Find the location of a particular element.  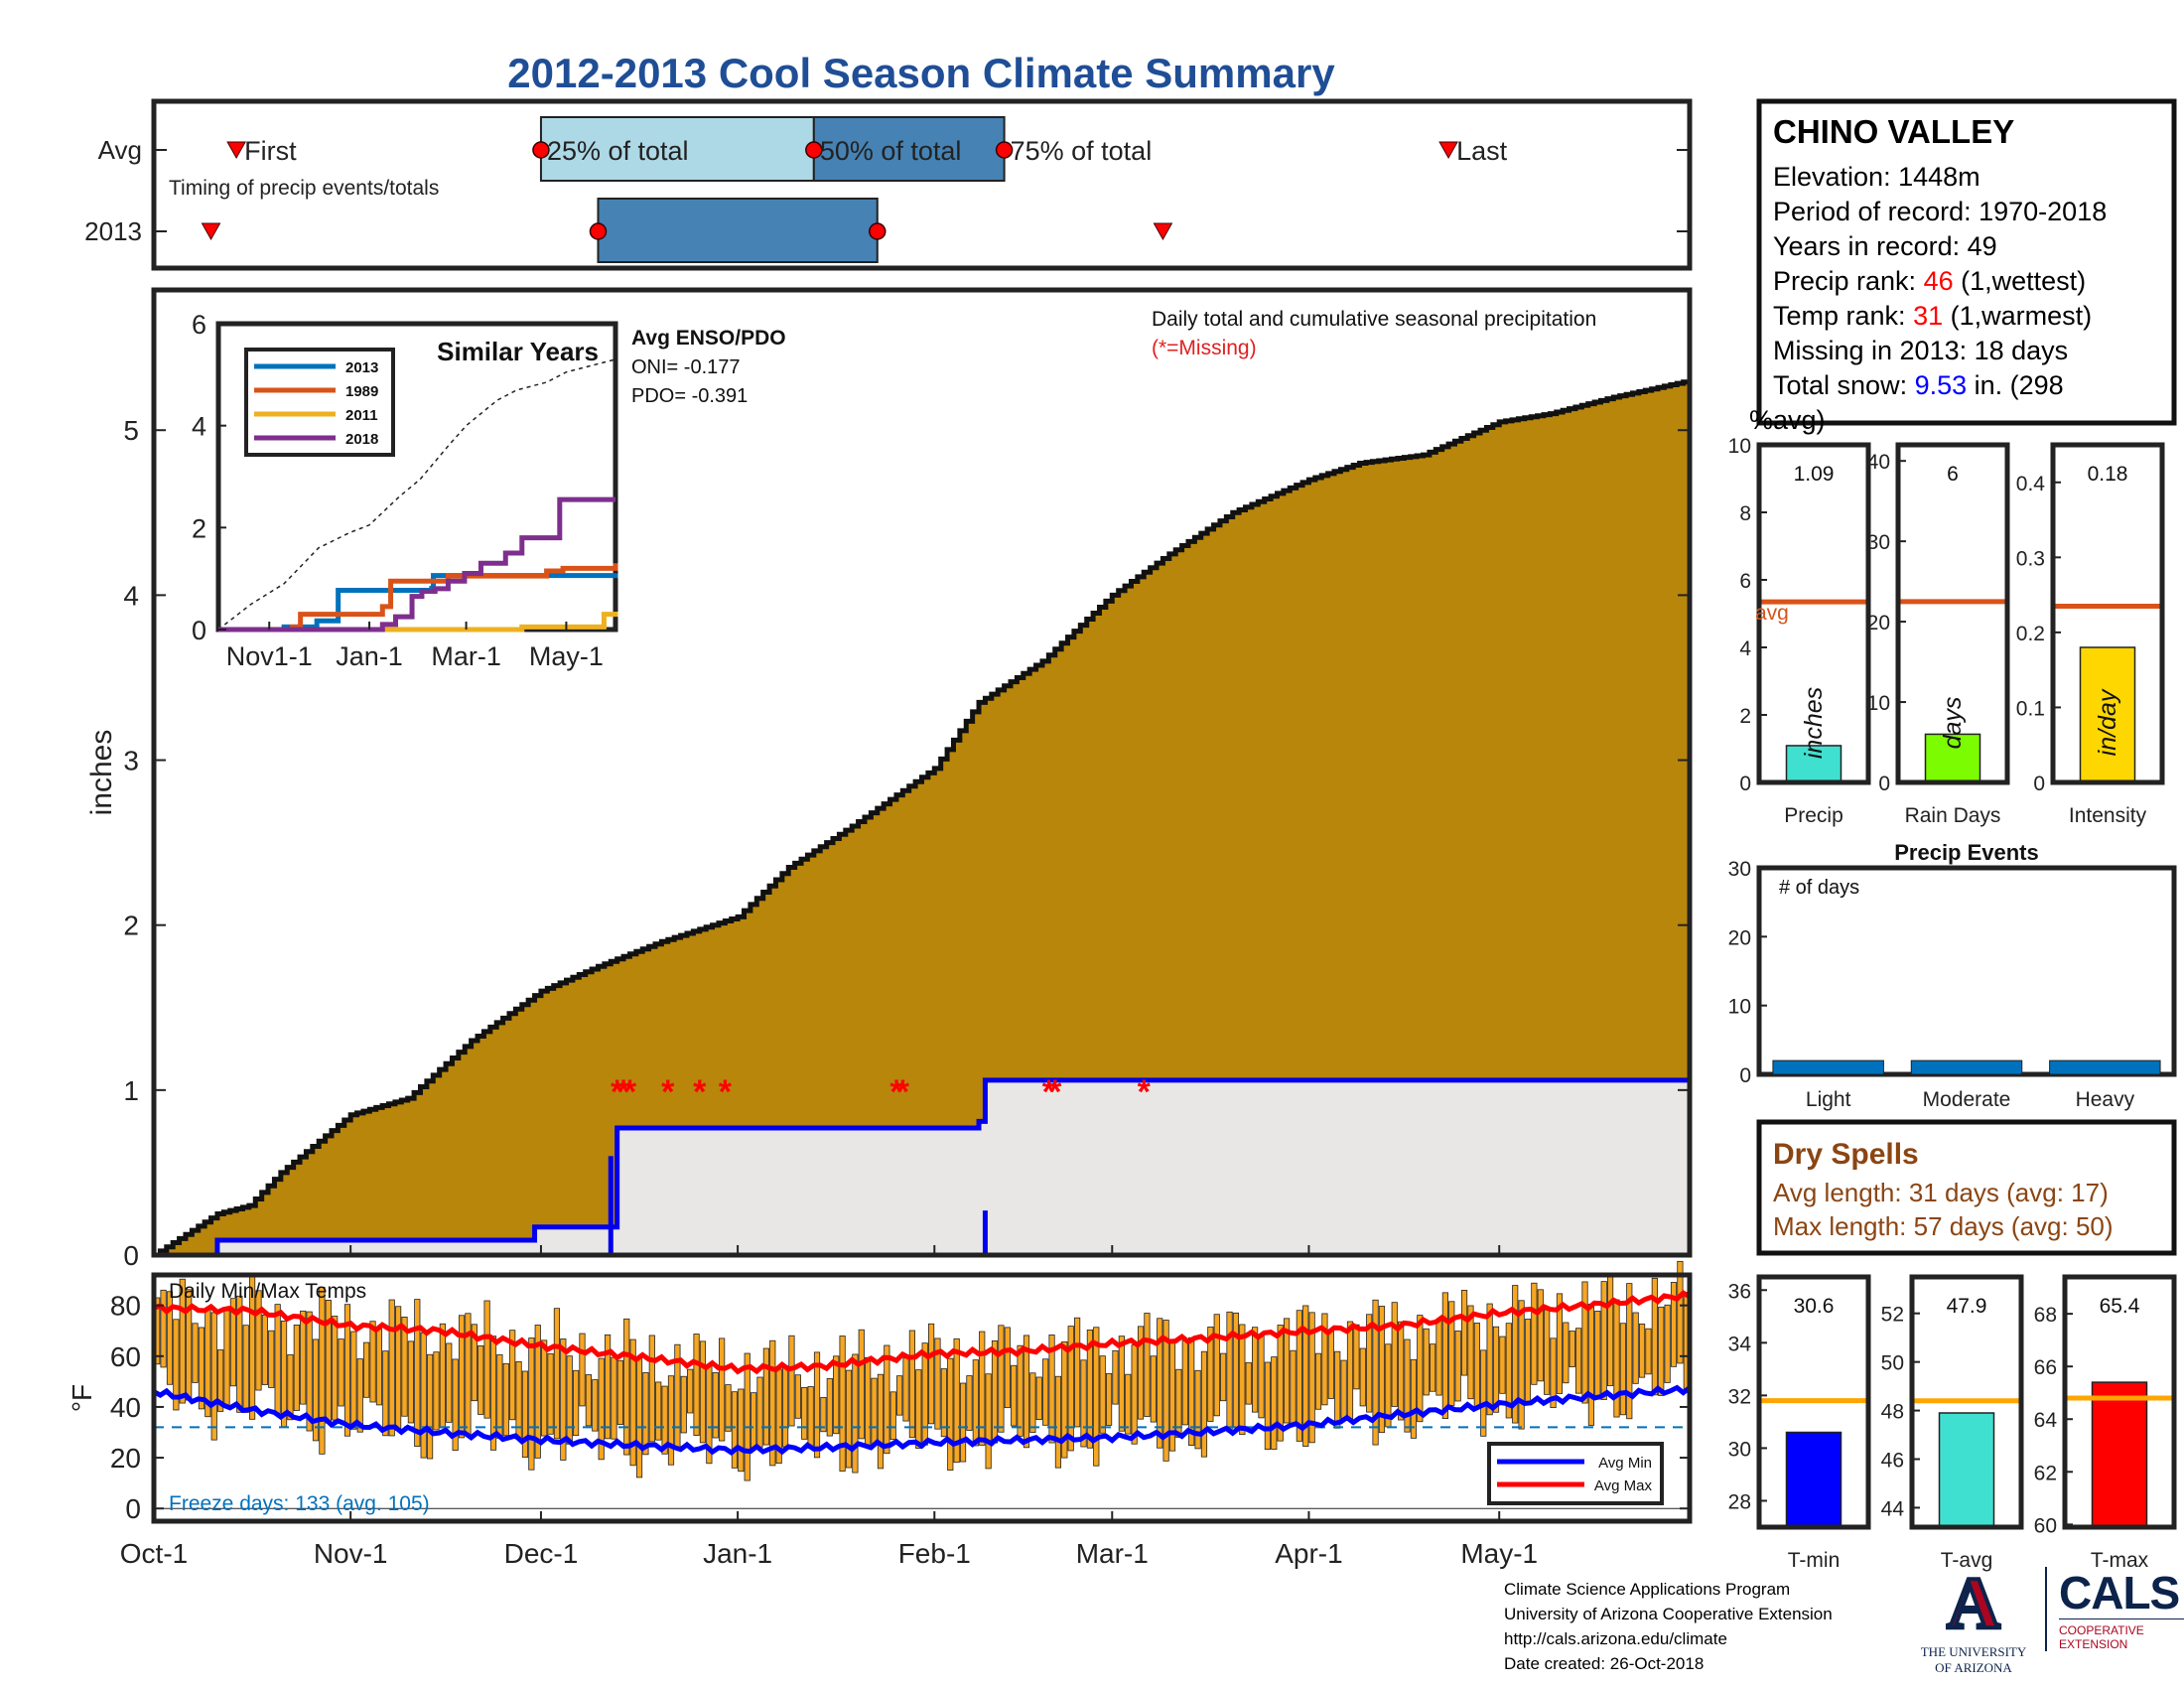

panel-x-label: T-min is located at coordinates (1814, 1560).